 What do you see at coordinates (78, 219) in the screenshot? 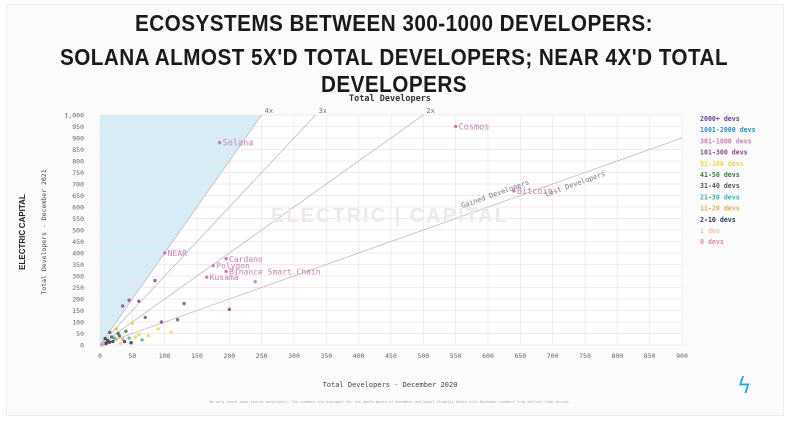
I see `y-tick-label: 550` at bounding box center [78, 219].